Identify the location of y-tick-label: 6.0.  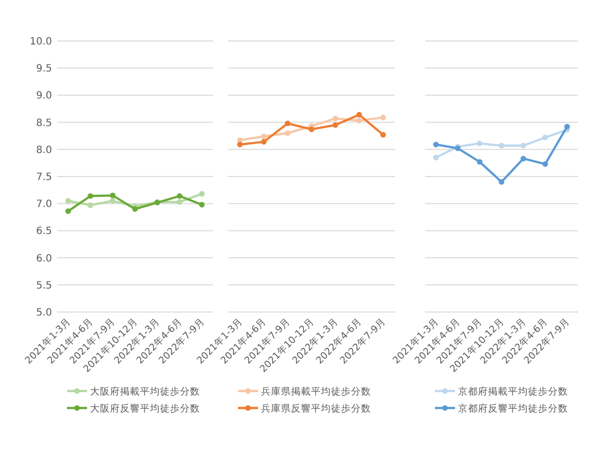
(44, 258).